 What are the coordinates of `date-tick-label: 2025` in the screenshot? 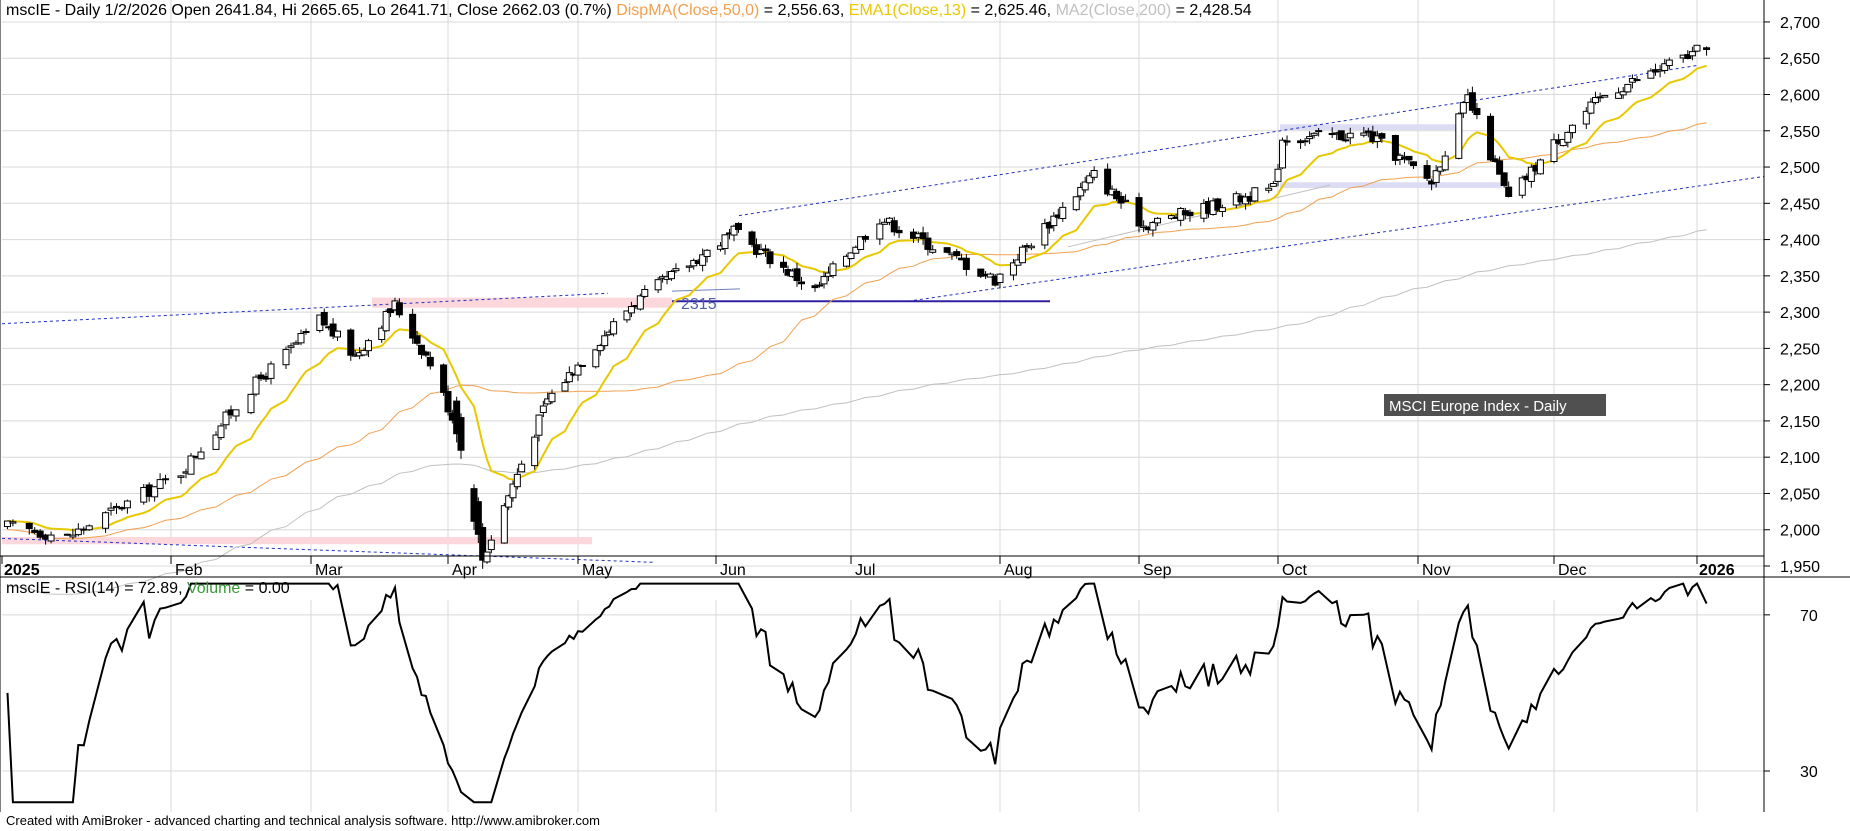 It's located at (22, 570).